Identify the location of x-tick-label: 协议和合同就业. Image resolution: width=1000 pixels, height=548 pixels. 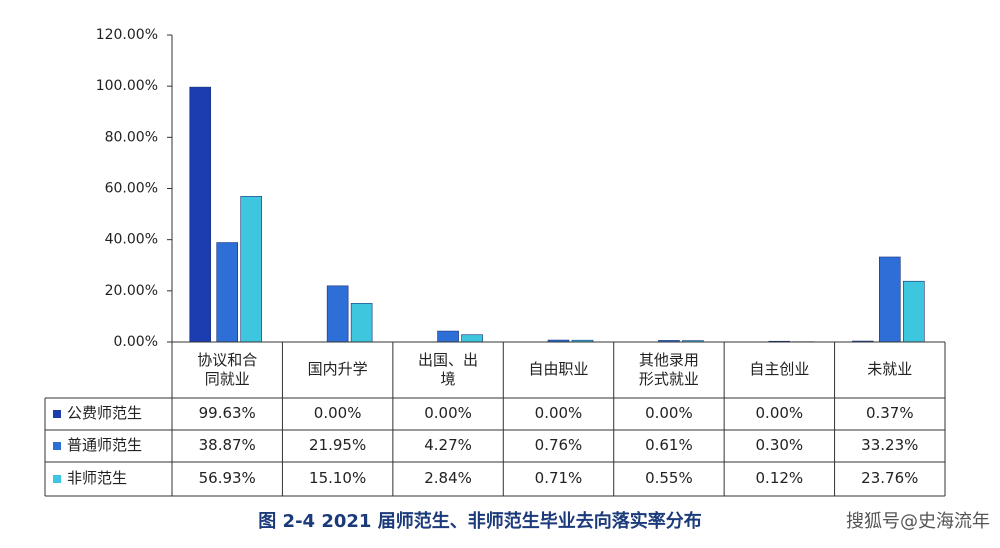
(227, 369).